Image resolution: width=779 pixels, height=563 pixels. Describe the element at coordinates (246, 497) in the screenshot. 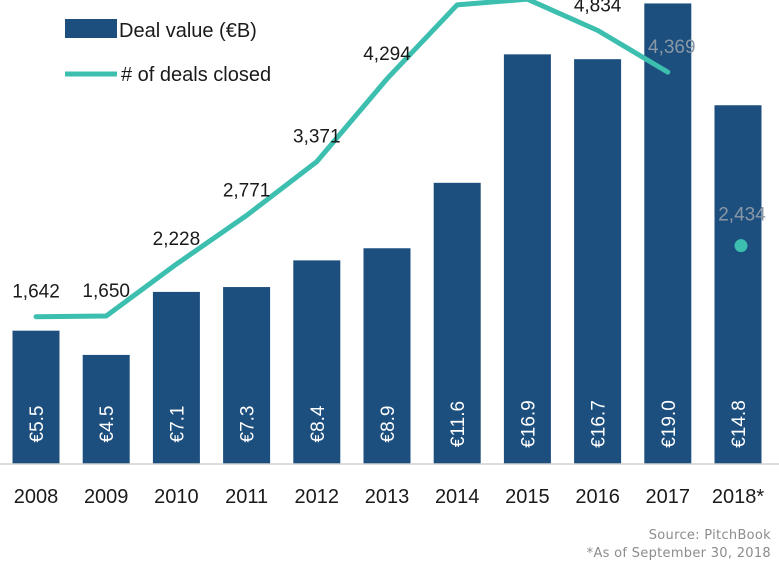

I see `x-tick-label: 2011` at that location.